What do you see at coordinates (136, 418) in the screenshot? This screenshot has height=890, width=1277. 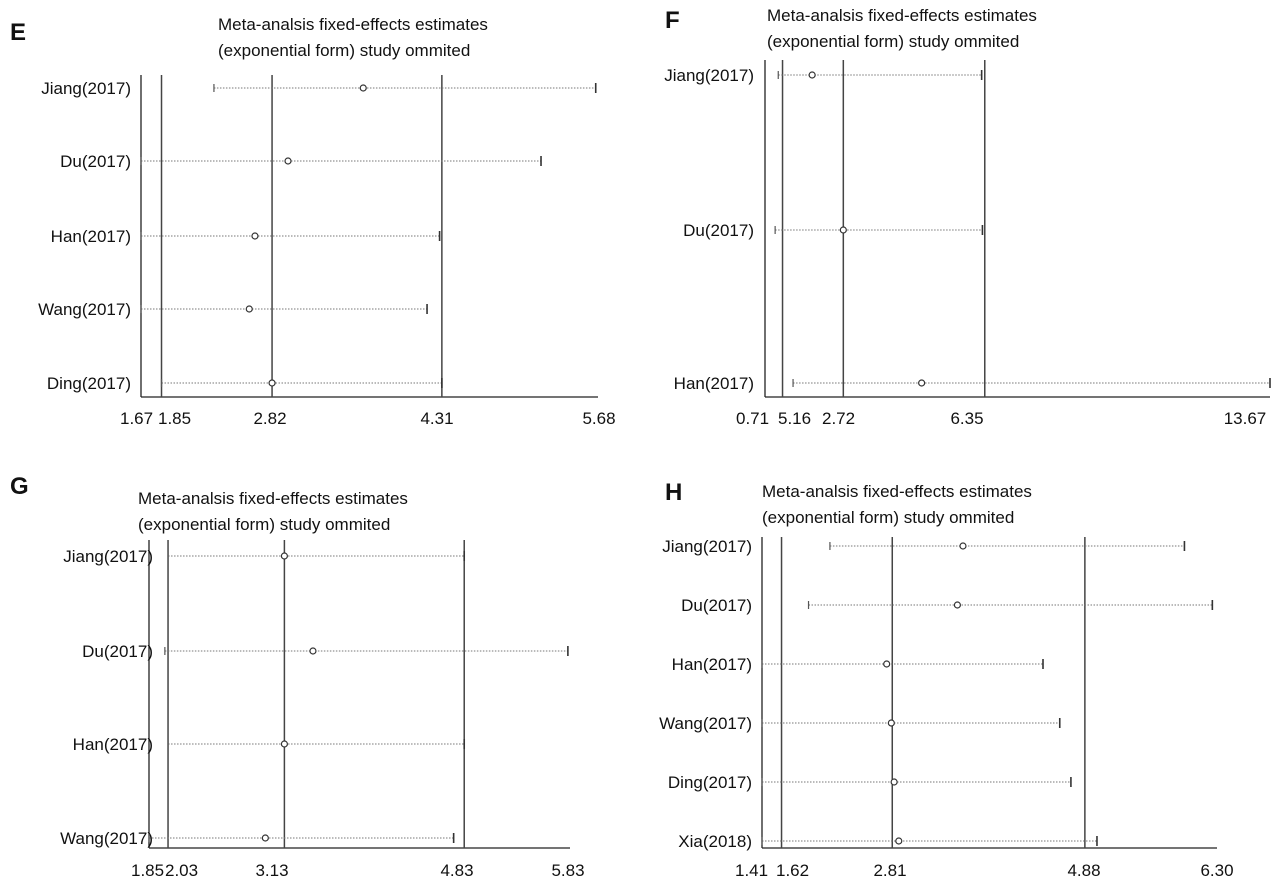 I see `x-tick-label: 1.67` at bounding box center [136, 418].